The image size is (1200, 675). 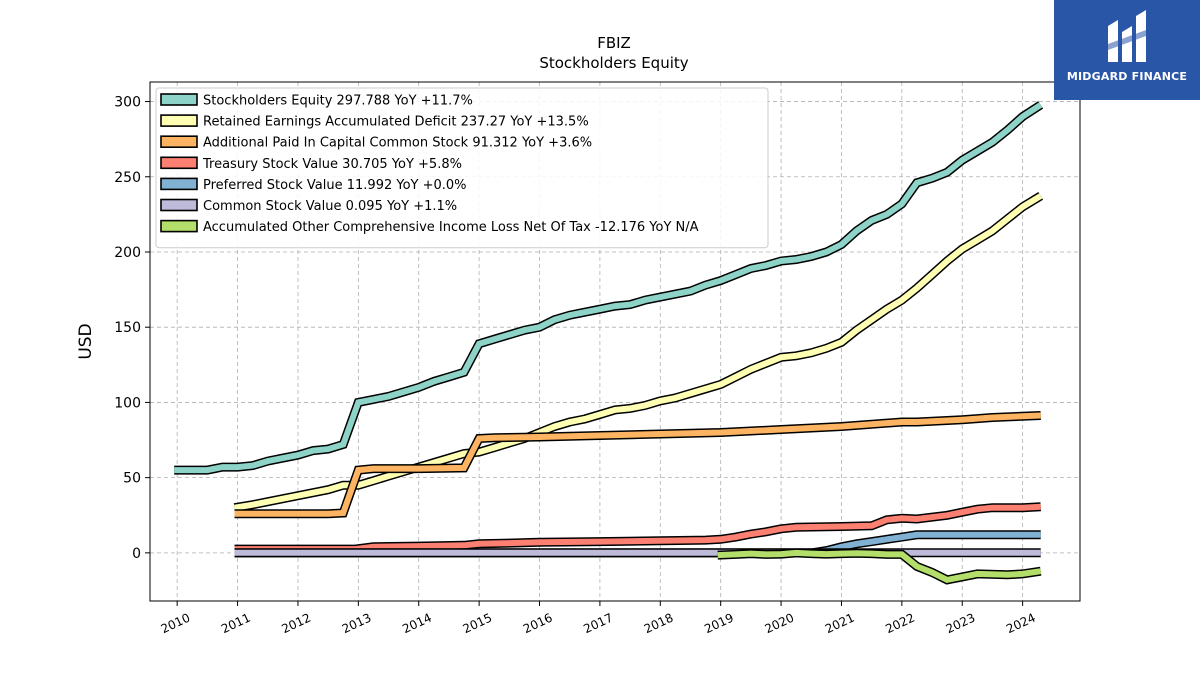 I want to click on legend-label: Preferred Stock Value 11.992 YoY +0.0%, so click(x=335, y=185).